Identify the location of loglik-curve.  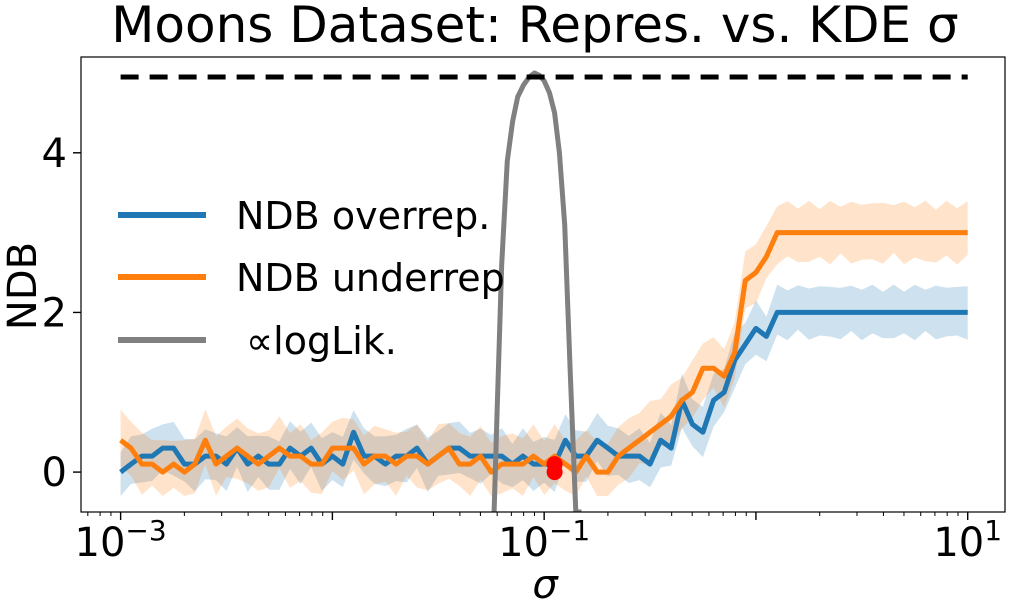
(536, 291).